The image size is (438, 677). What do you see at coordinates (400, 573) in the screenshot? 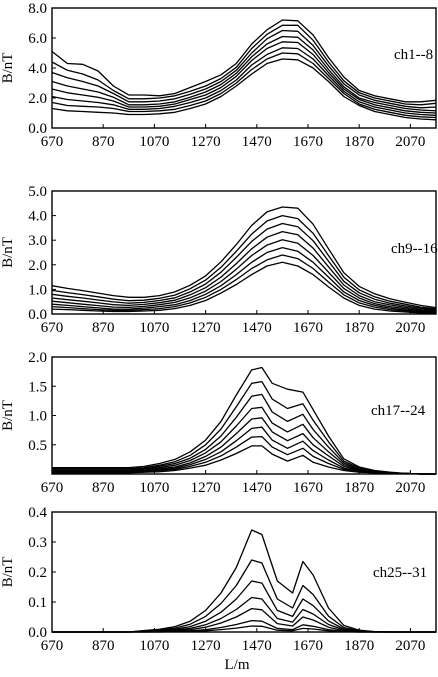
I see `panel-label: ch25--31` at bounding box center [400, 573].